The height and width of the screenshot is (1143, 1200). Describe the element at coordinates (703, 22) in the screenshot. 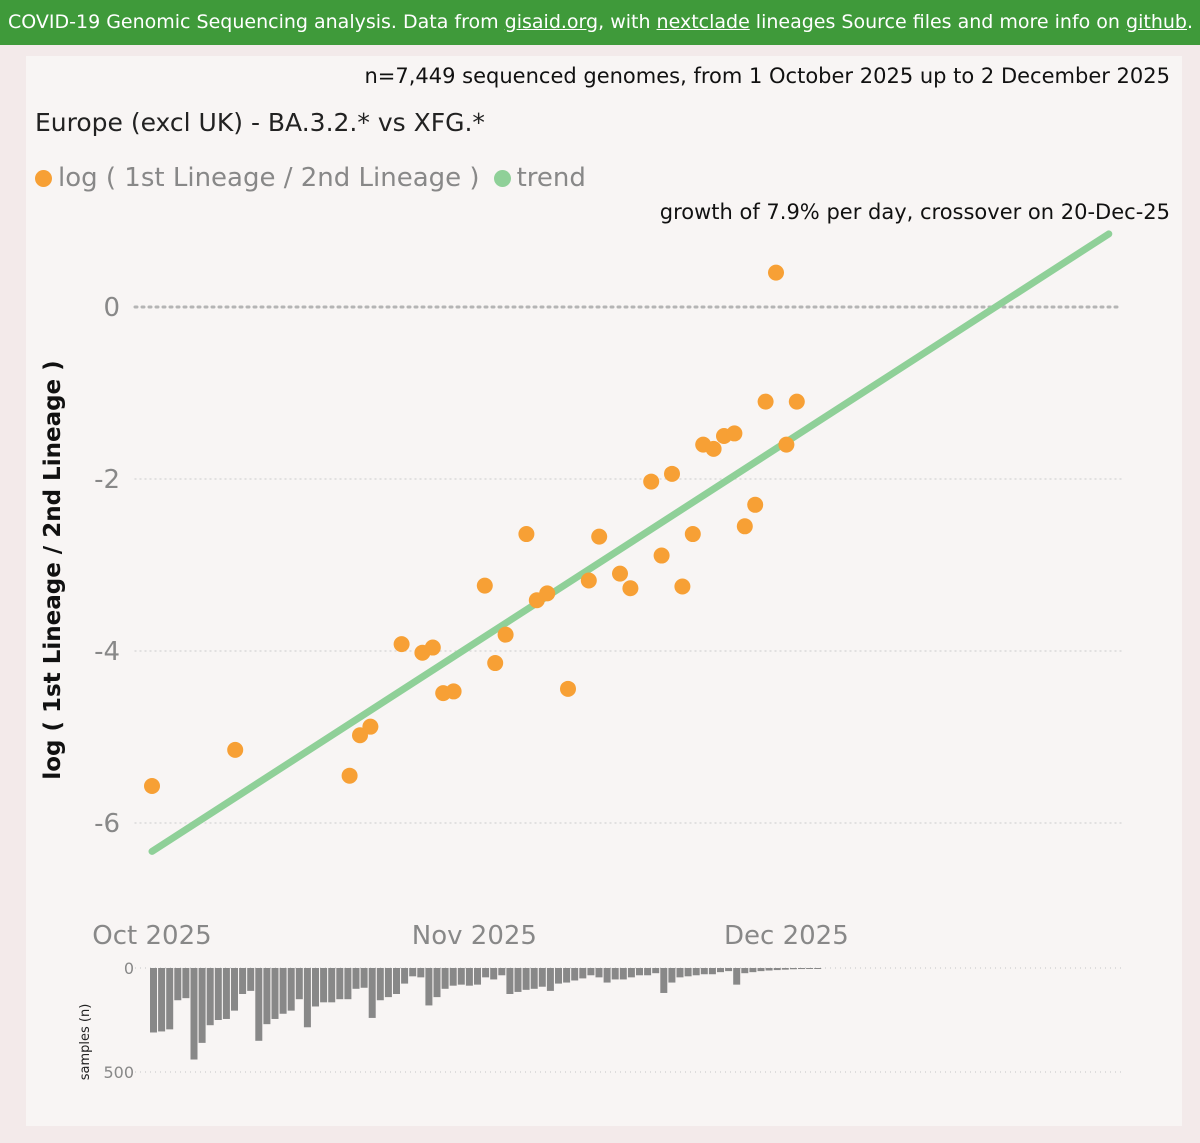

I see `nextclade-link: nextclade` at that location.